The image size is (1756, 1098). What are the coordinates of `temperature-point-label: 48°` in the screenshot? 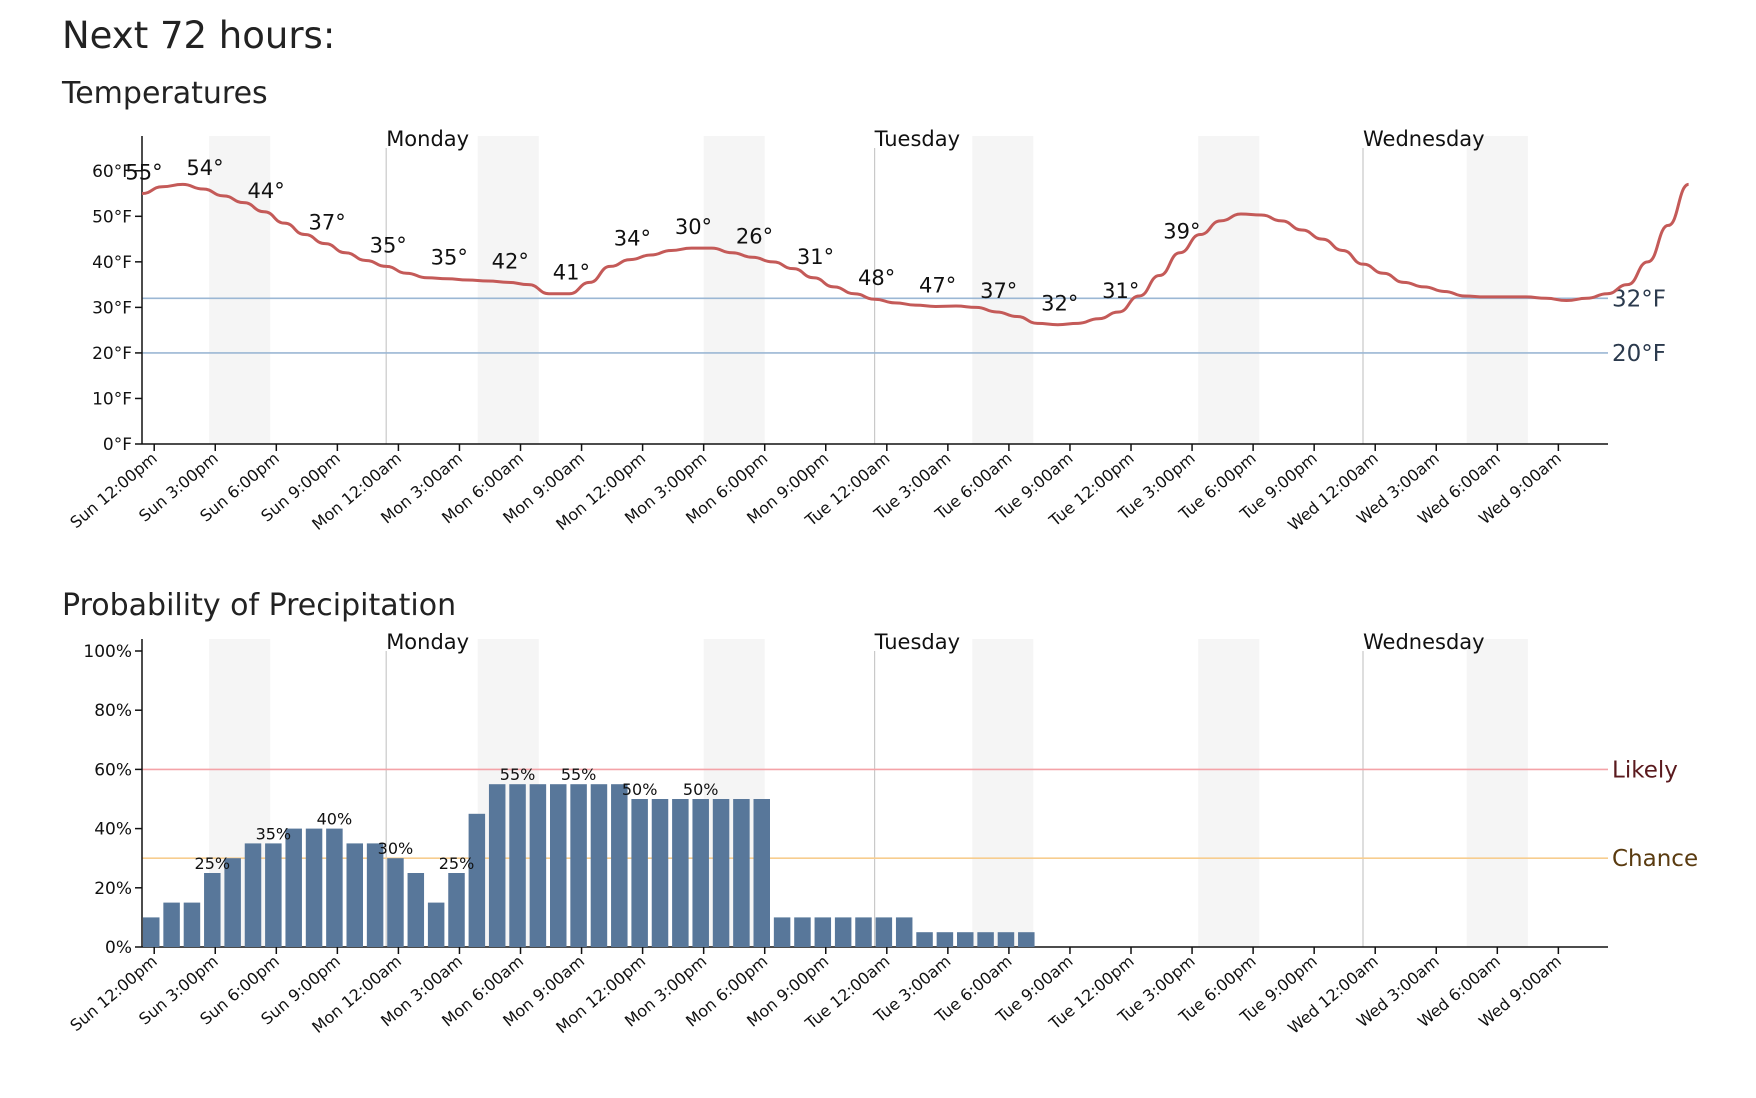 It's located at (876, 278).